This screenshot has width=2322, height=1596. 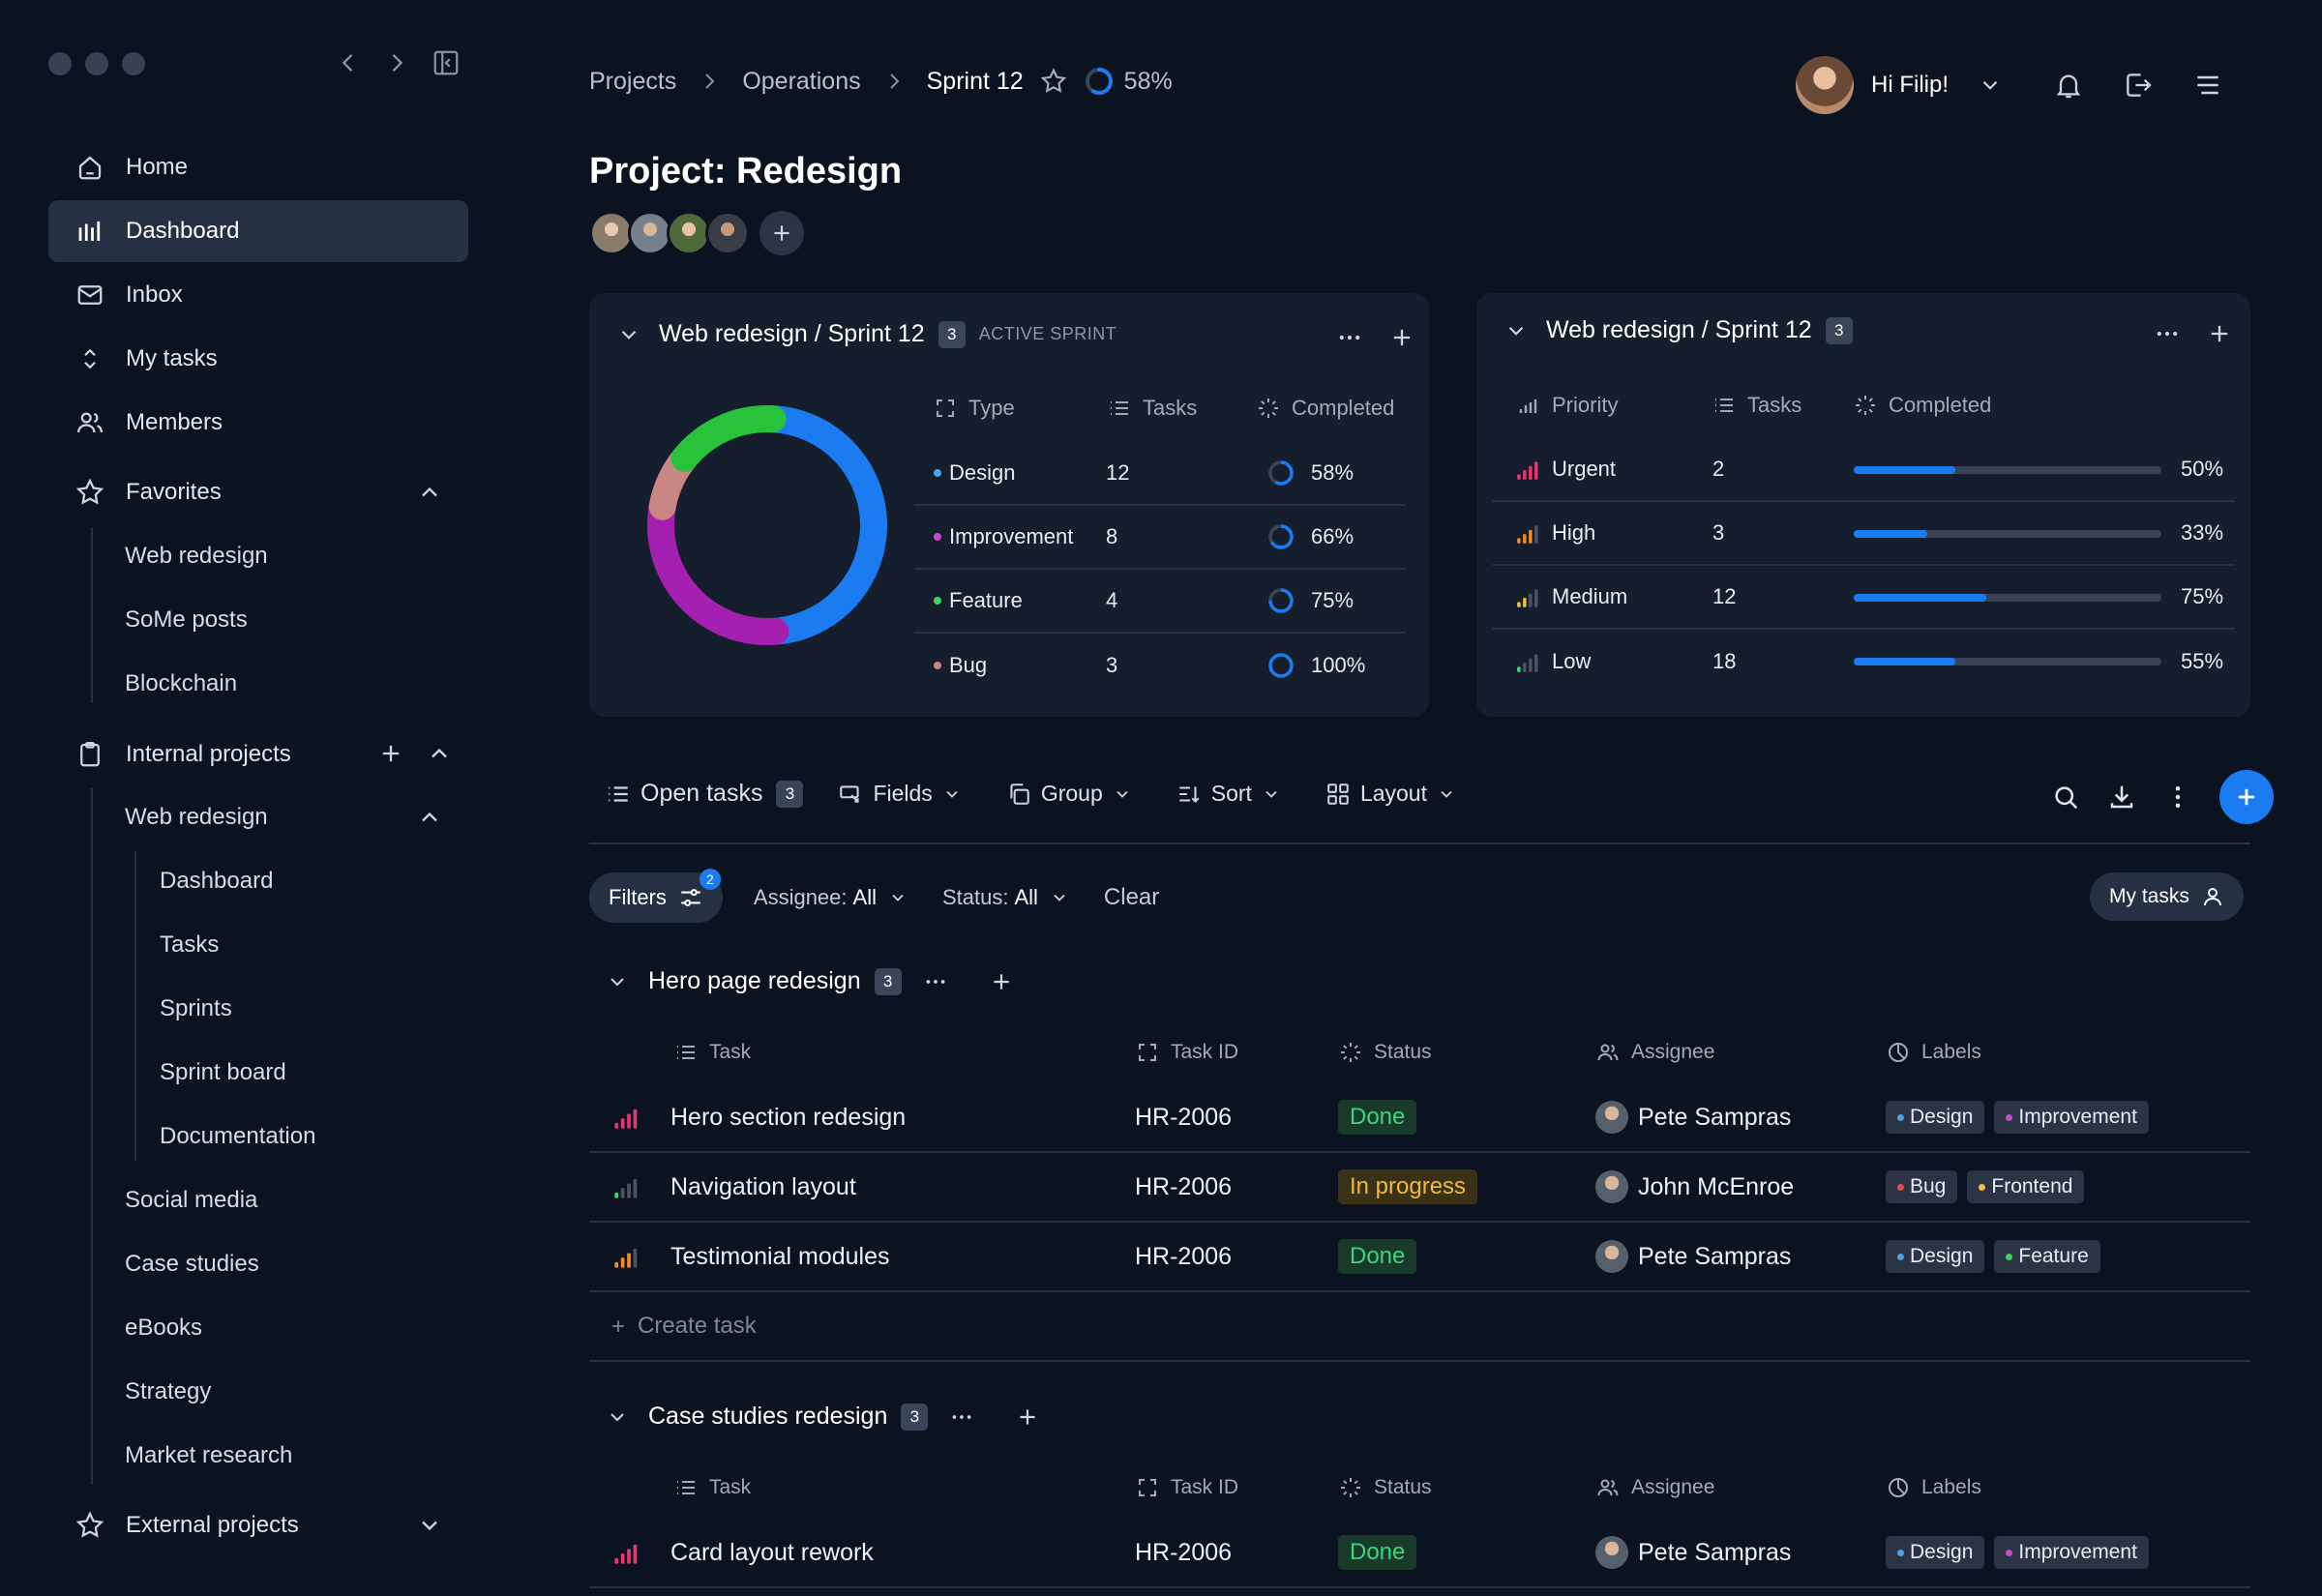 What do you see at coordinates (1863, 662) in the screenshot?
I see `priority-row: Low 18 55%` at bounding box center [1863, 662].